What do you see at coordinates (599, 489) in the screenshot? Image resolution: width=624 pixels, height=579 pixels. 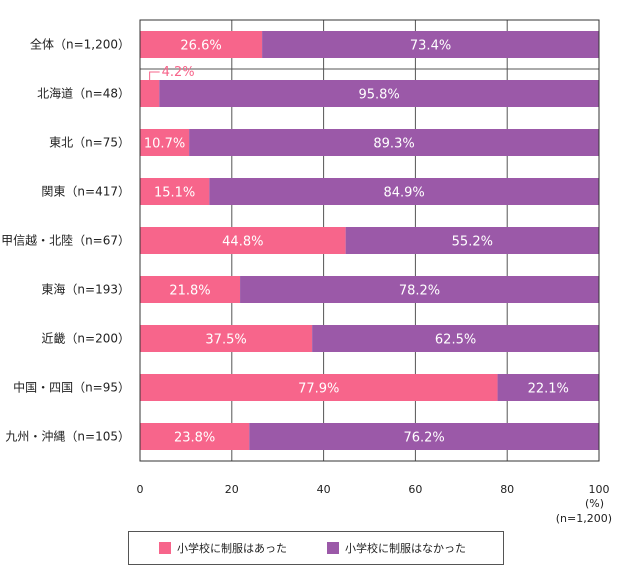 I see `x-tick-label: 100` at bounding box center [599, 489].